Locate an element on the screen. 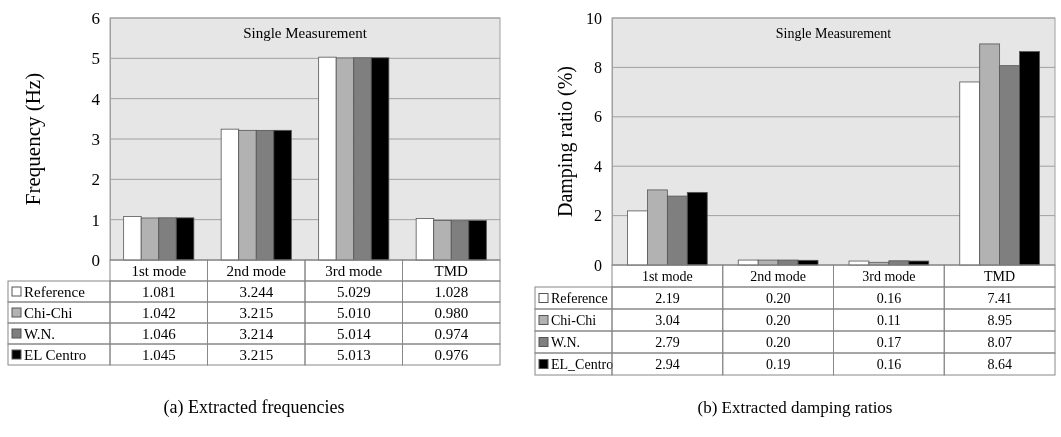 The width and height of the screenshot is (1061, 437). y-axis-title: Damping ratio (%) is located at coordinates (565, 141).